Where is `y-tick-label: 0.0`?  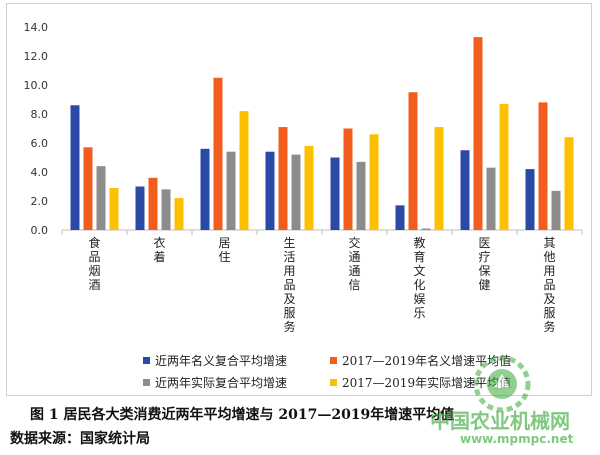 y-tick-label: 0.0 is located at coordinates (40, 230).